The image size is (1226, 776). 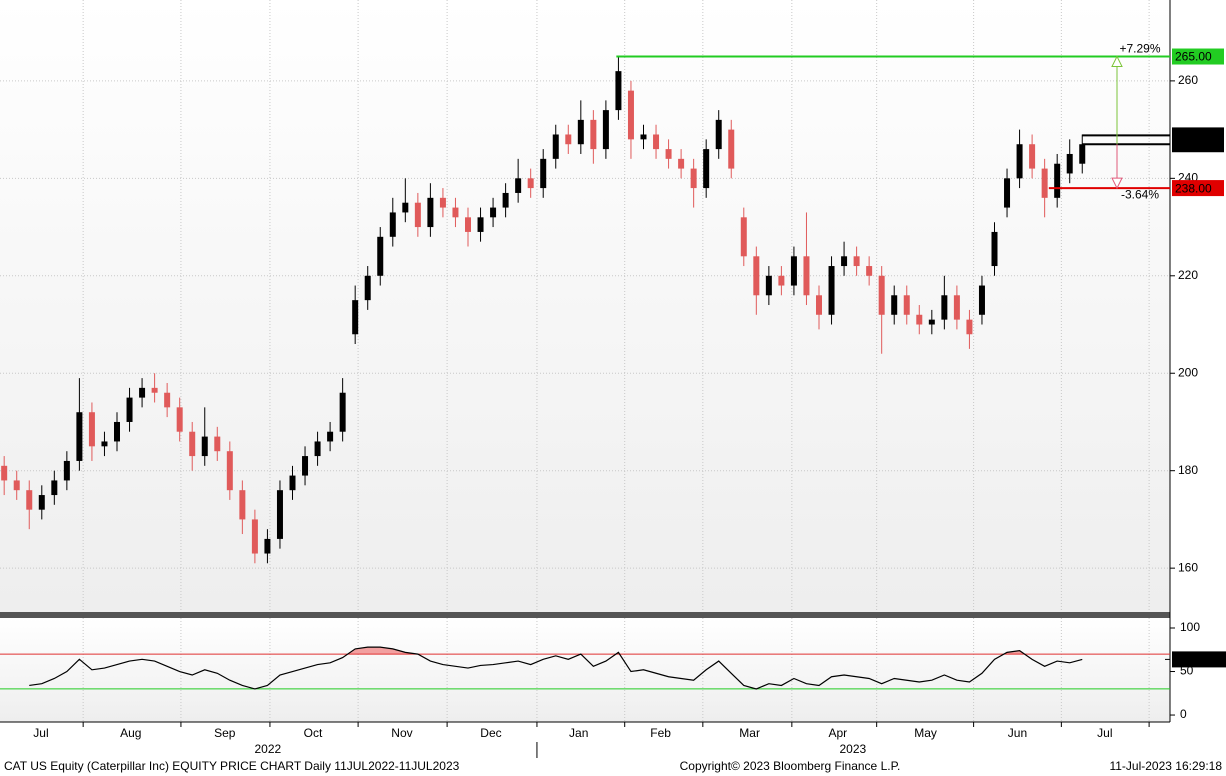 I want to click on y-tick-label: 200, so click(x=1188, y=372).